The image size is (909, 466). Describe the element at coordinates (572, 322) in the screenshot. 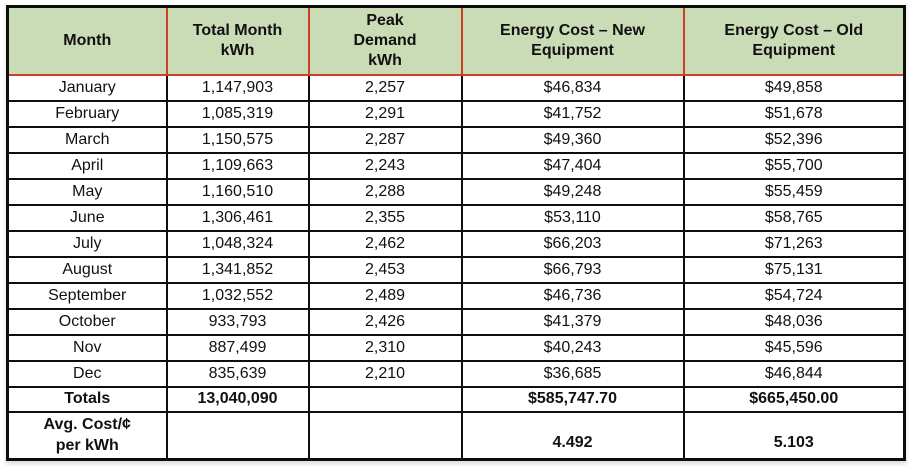

I see `table-cell: $41,379` at that location.